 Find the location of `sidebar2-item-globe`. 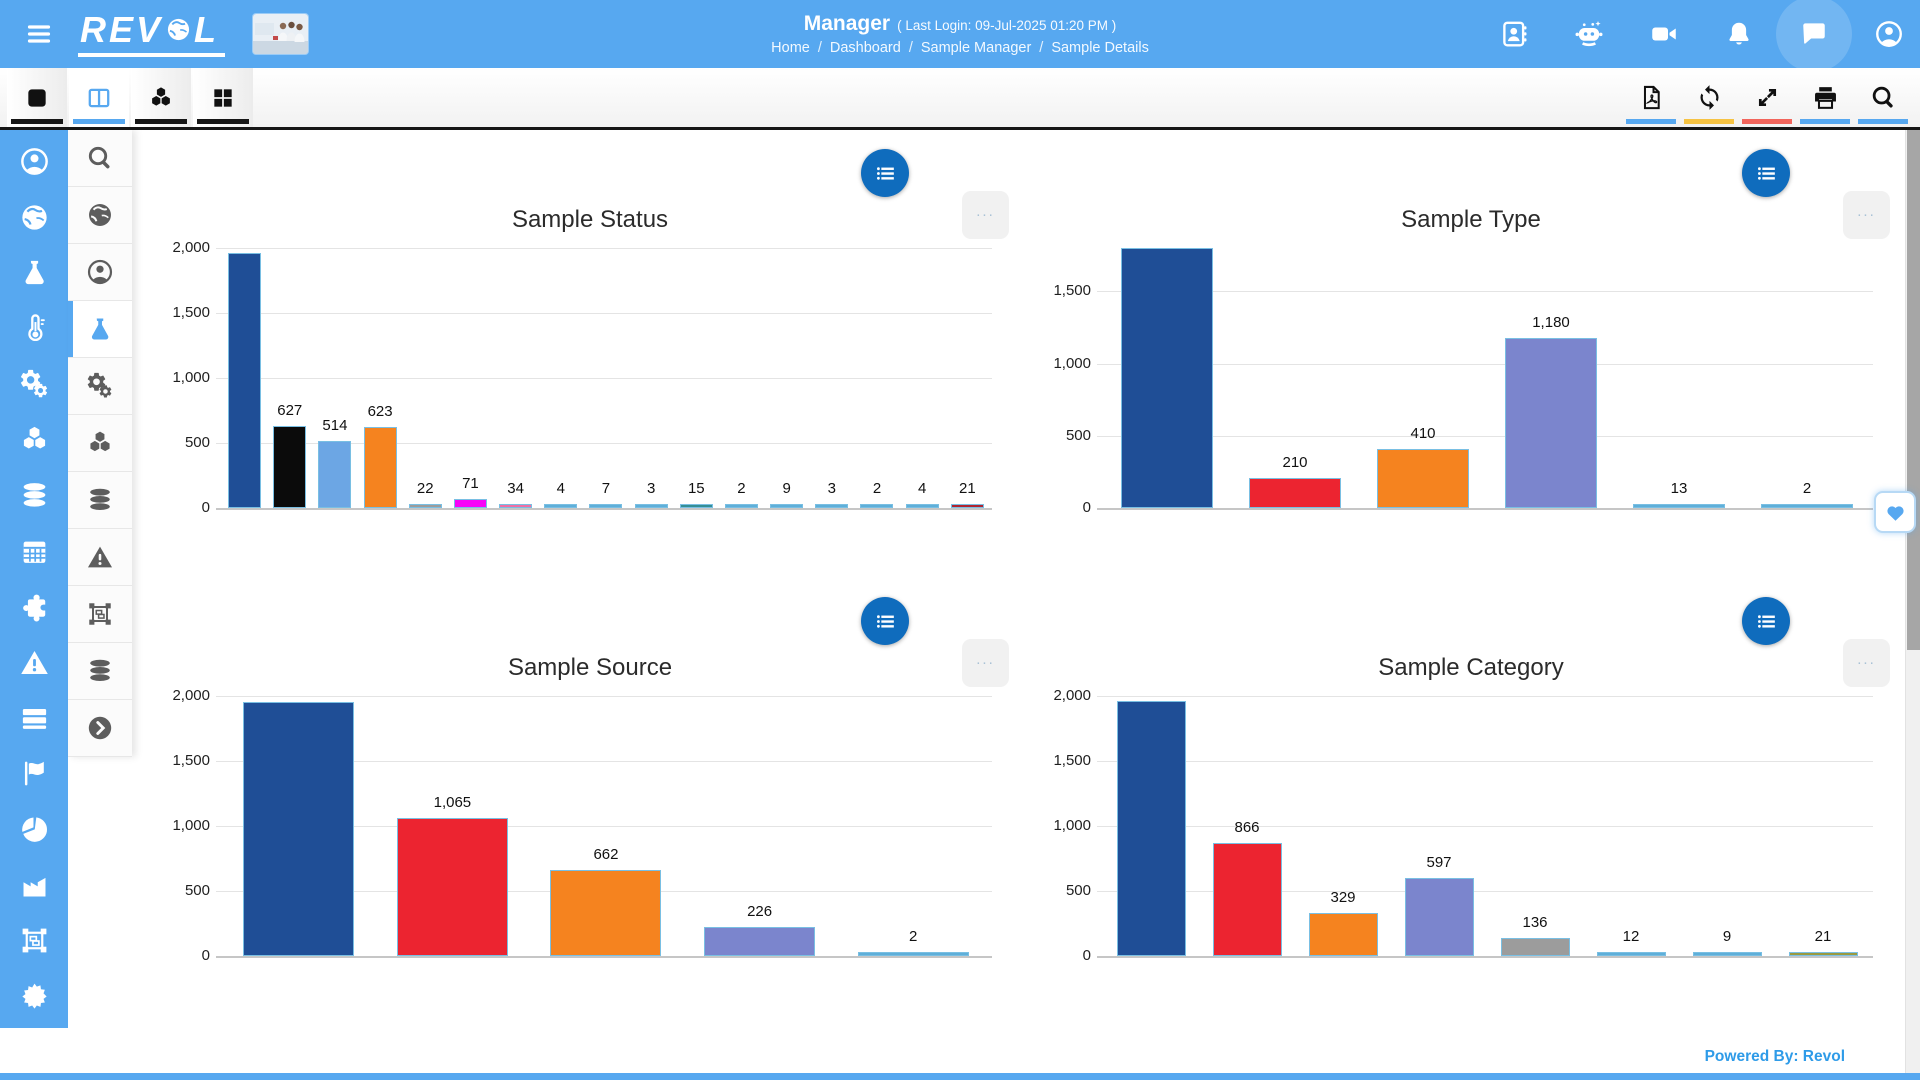

sidebar2-item-globe is located at coordinates (100, 215).